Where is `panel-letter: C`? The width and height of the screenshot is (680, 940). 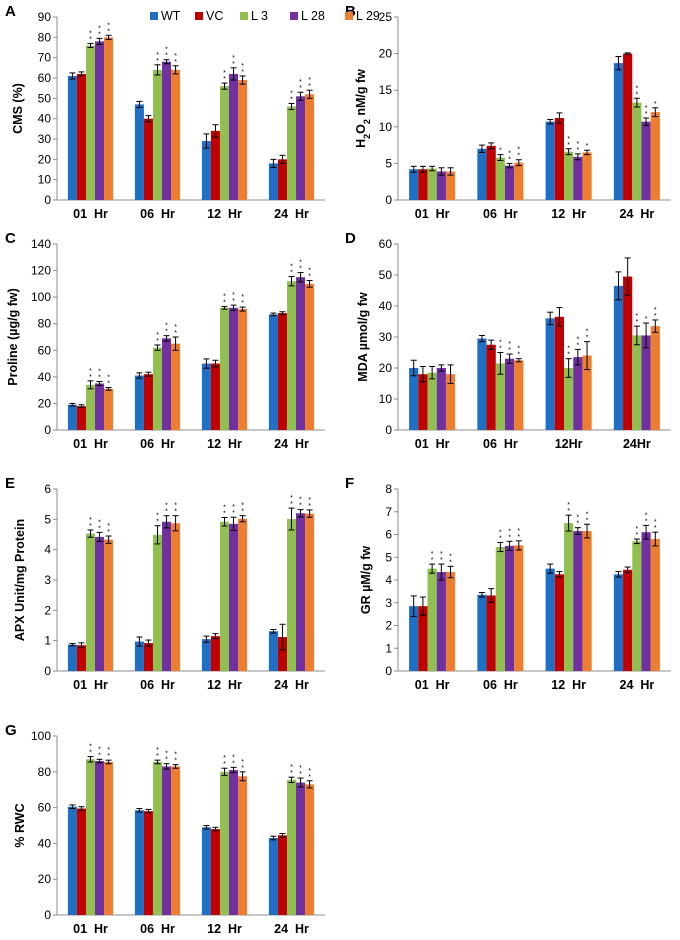
panel-letter: C is located at coordinates (10, 238).